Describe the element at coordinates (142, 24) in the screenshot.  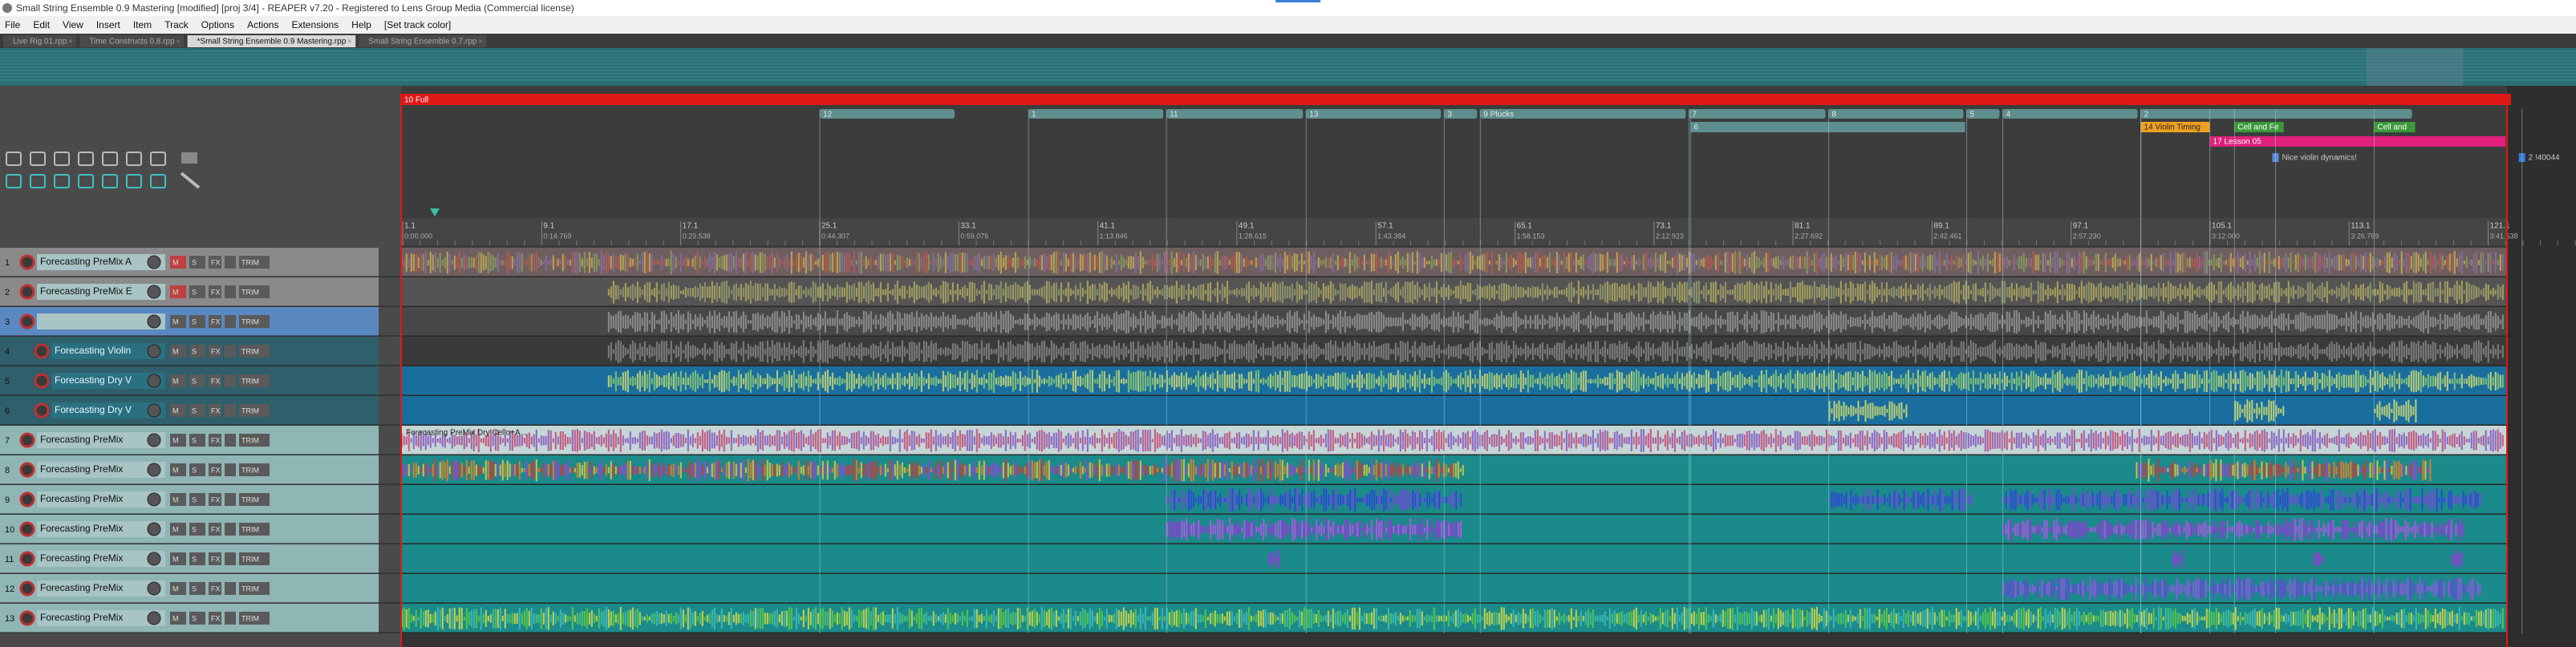
I see `menu-item: Item` at that location.